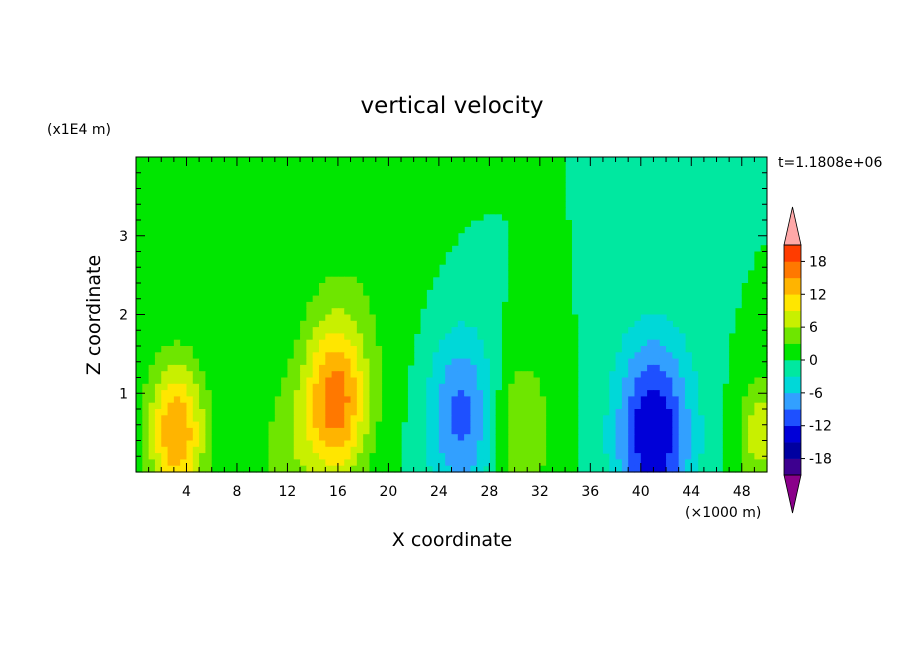 The height and width of the screenshot is (654, 904). Describe the element at coordinates (338, 492) in the screenshot. I see `x-tick-label: 16` at that location.